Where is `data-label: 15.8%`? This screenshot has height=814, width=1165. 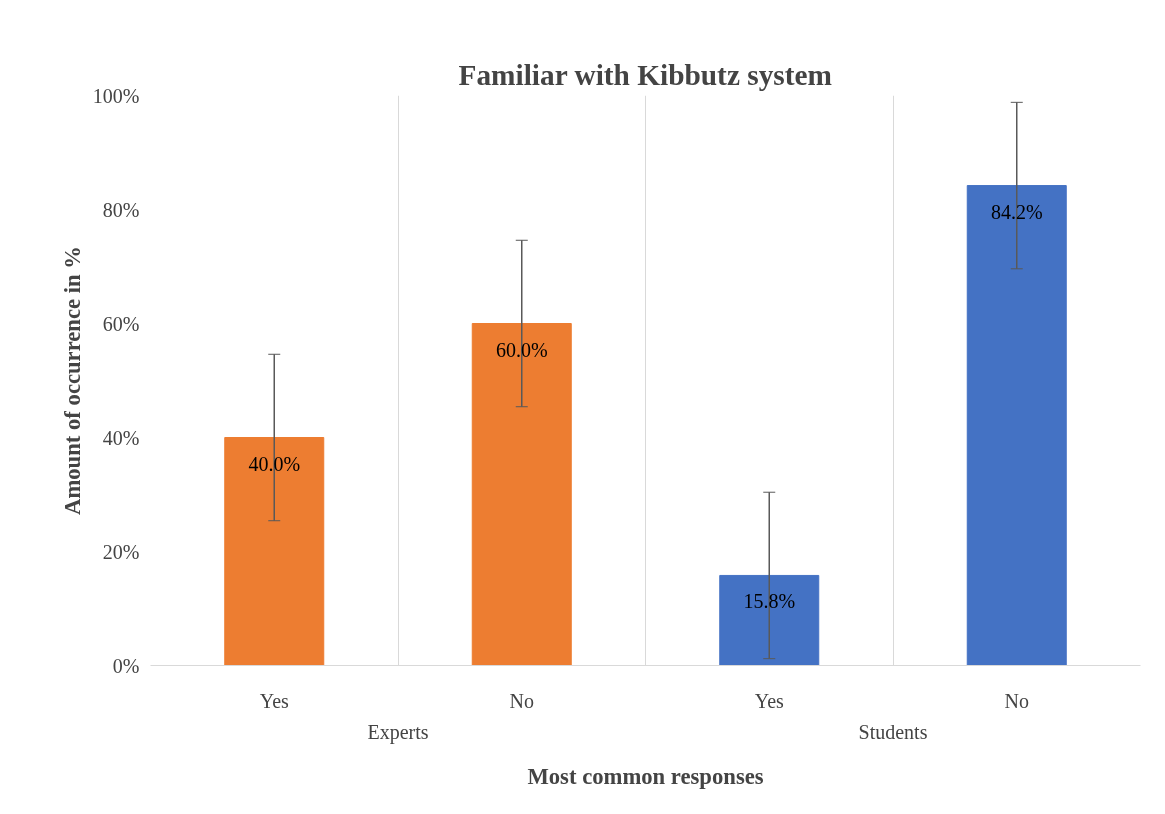 data-label: 15.8% is located at coordinates (769, 601).